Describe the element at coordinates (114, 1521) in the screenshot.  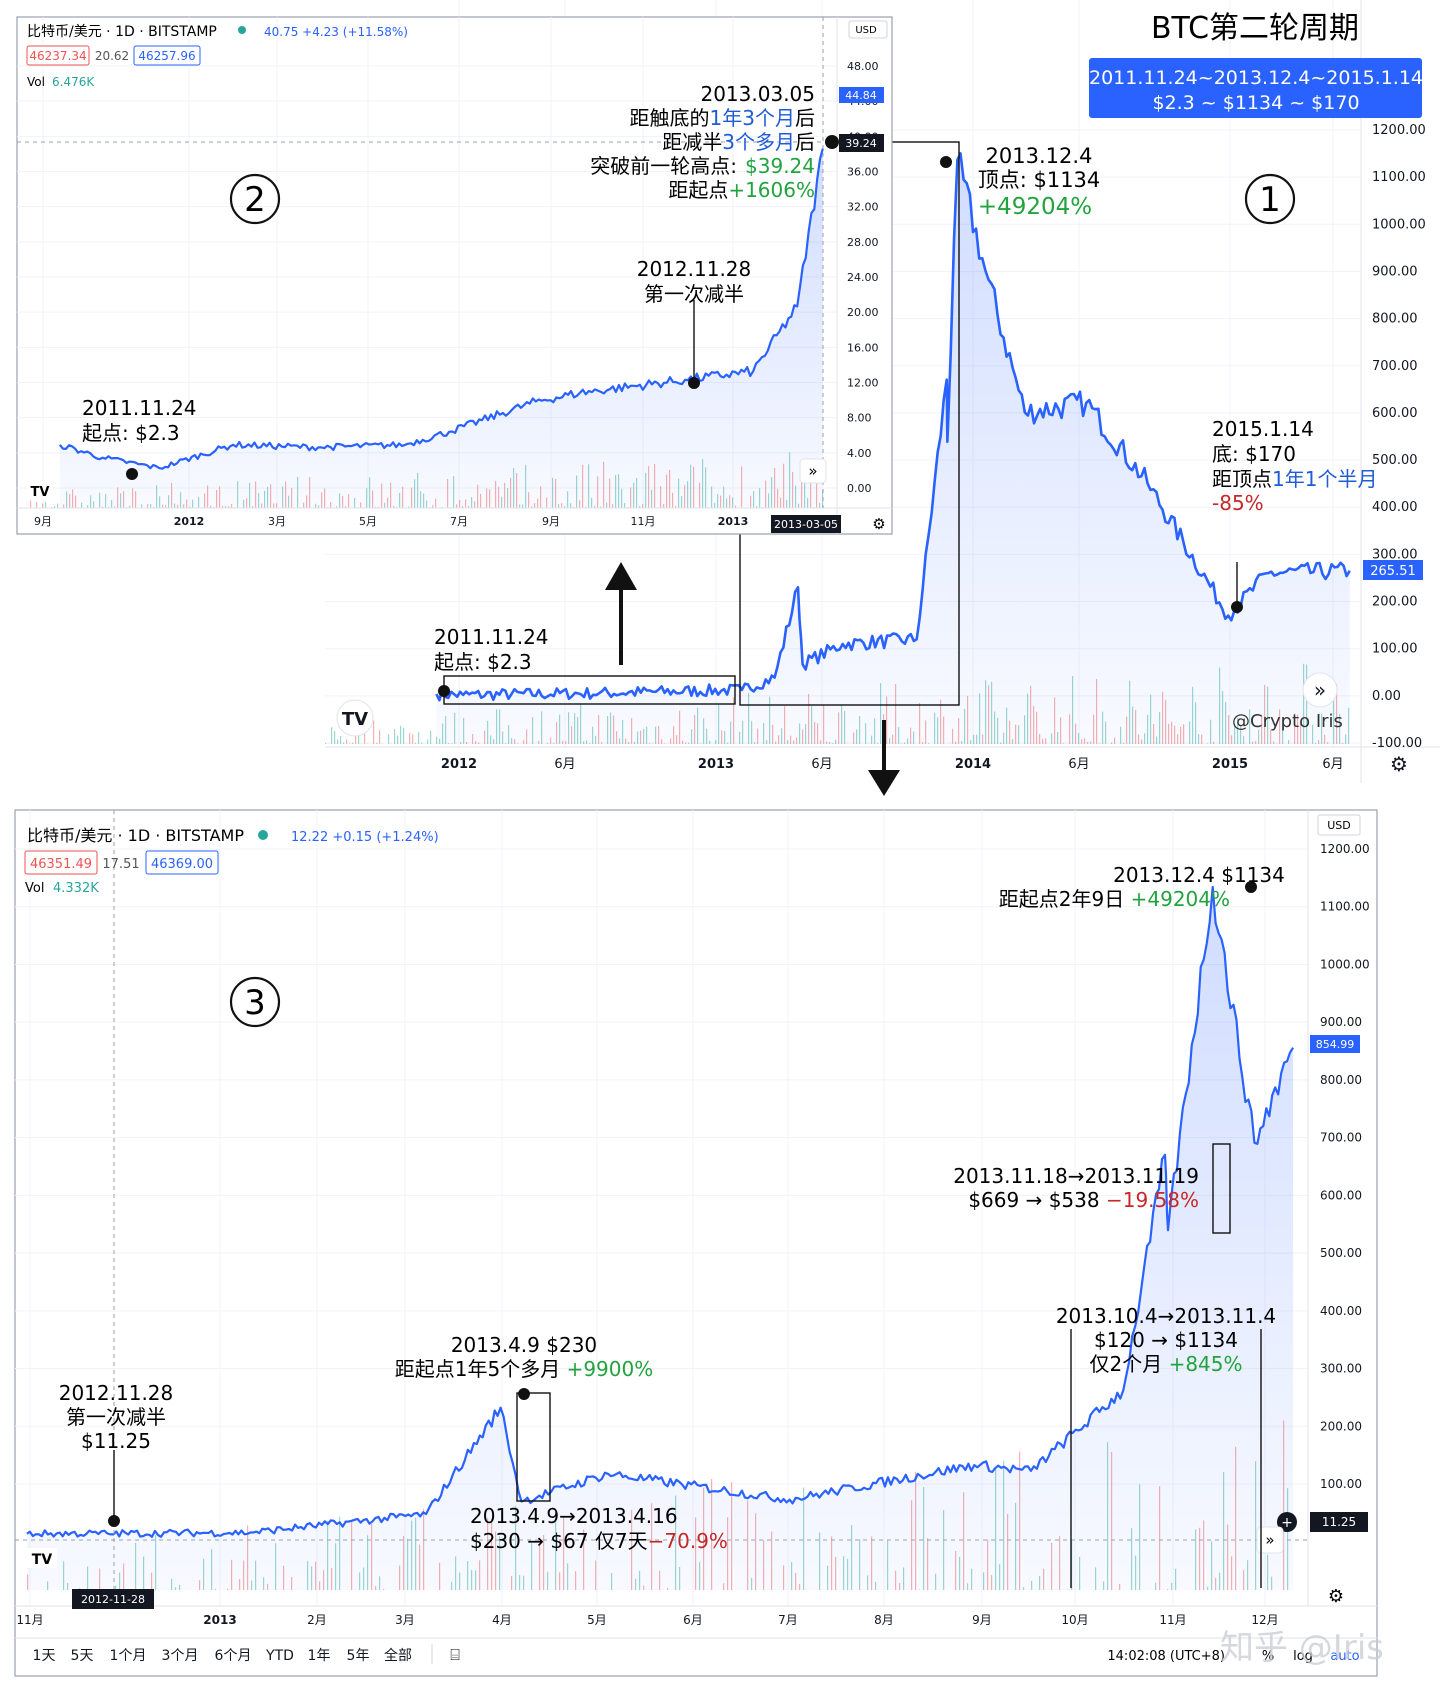
I see `chart3-halving-marker` at that location.